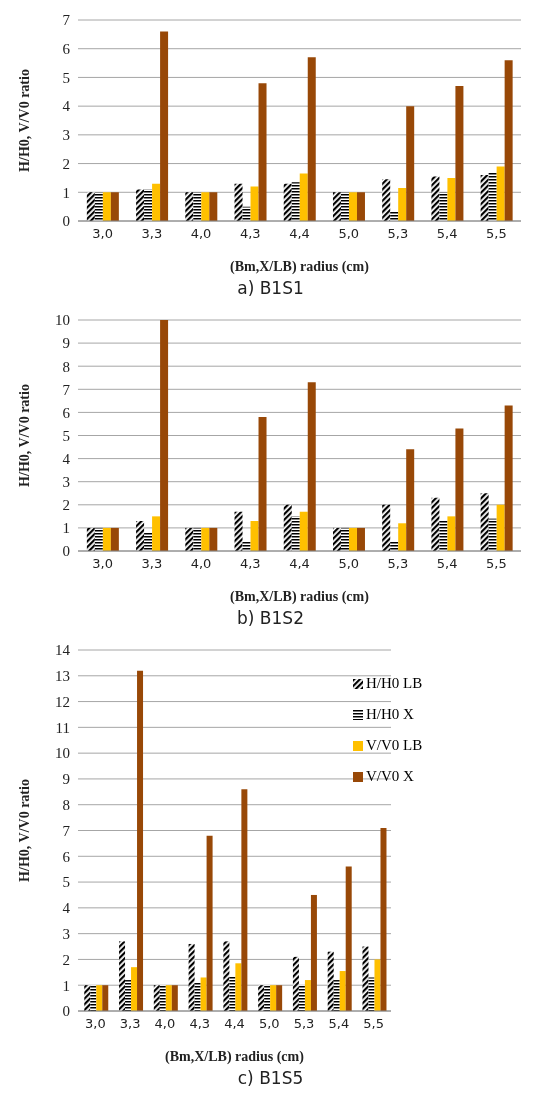 The height and width of the screenshot is (1104, 541). I want to click on y-tick-label: 1, so click(66, 985).